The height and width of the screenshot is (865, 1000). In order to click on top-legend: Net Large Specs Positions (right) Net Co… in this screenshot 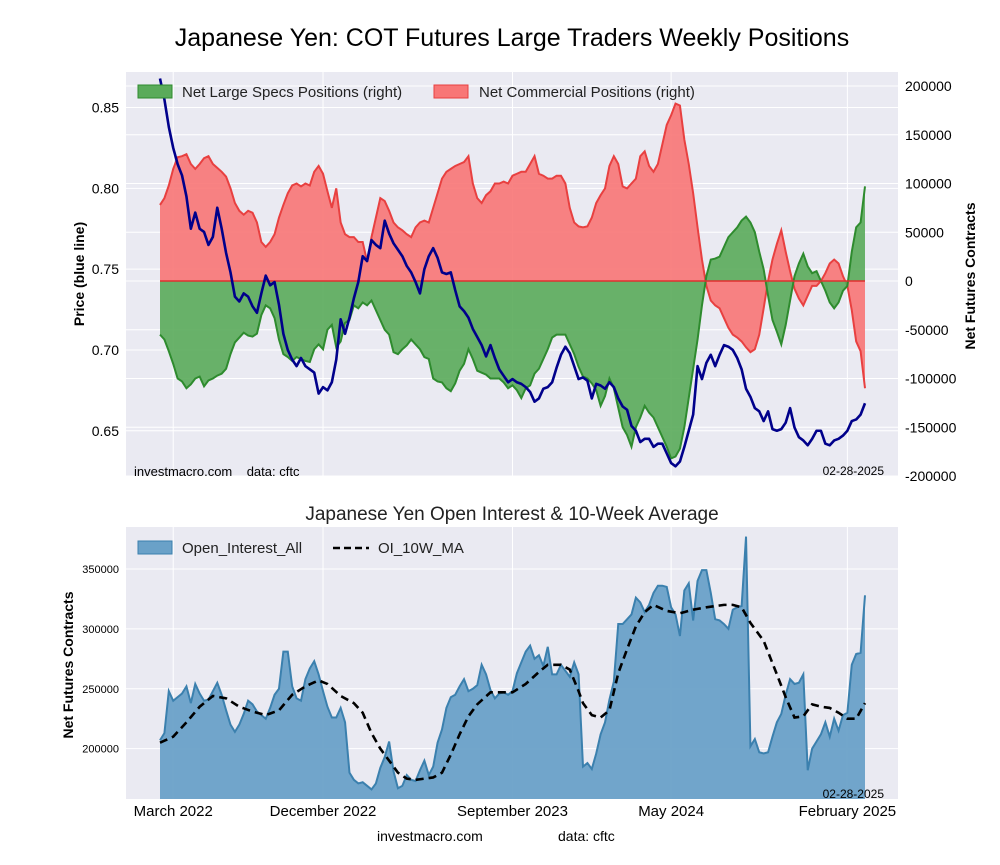, I will do `click(416, 92)`.